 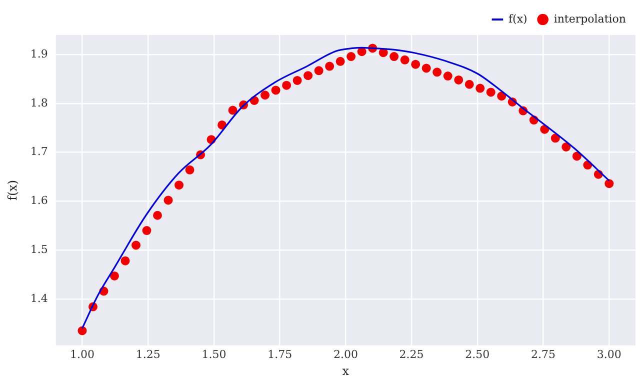 What do you see at coordinates (590, 19) in the screenshot?
I see `legend-label: interpolation` at bounding box center [590, 19].